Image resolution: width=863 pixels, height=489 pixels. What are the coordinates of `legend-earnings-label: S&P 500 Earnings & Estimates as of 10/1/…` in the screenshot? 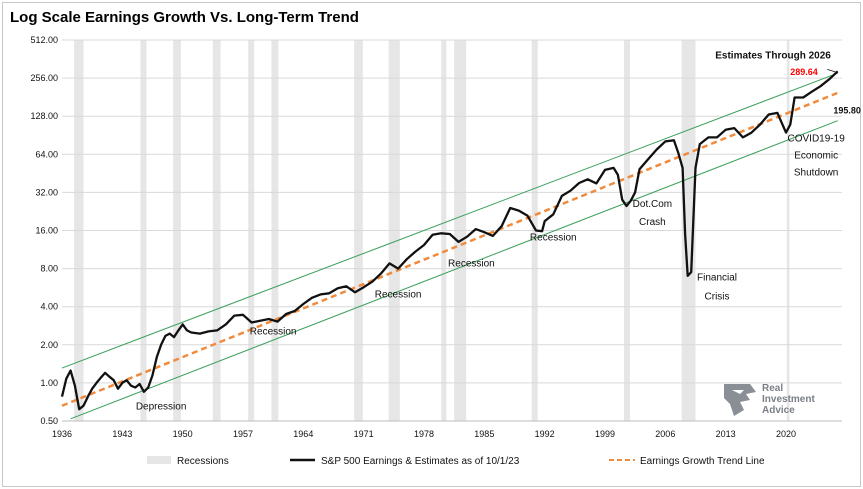 It's located at (420, 461).